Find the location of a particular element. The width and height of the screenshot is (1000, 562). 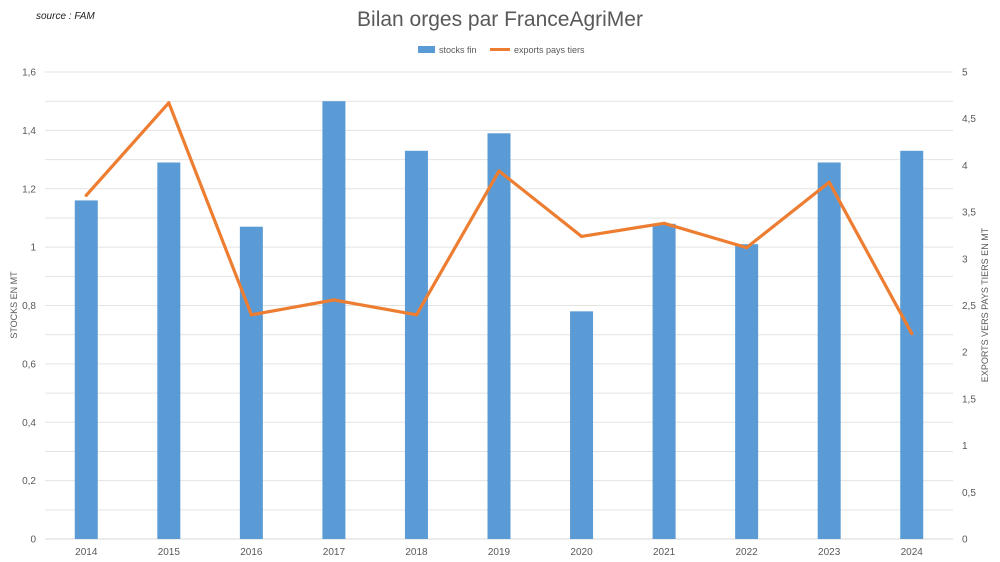

x-tick-label: 2017 is located at coordinates (334, 552).